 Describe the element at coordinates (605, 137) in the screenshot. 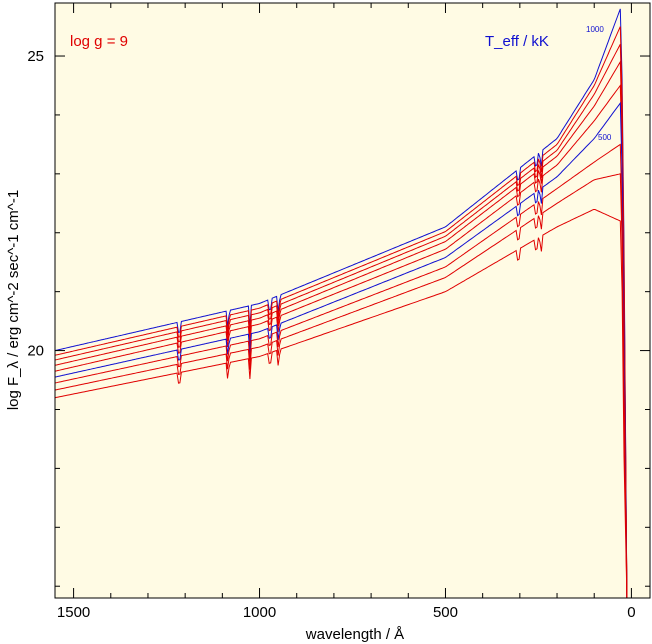

I see `mid-value-annotation: 500` at that location.